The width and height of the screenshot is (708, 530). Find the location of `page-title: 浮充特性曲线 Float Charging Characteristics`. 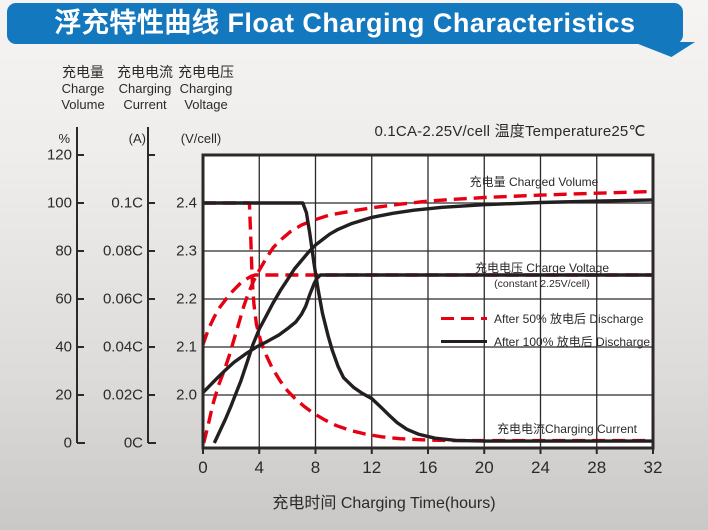

page-title: 浮充特性曲线 Float Charging Characteristics is located at coordinates (345, 23).